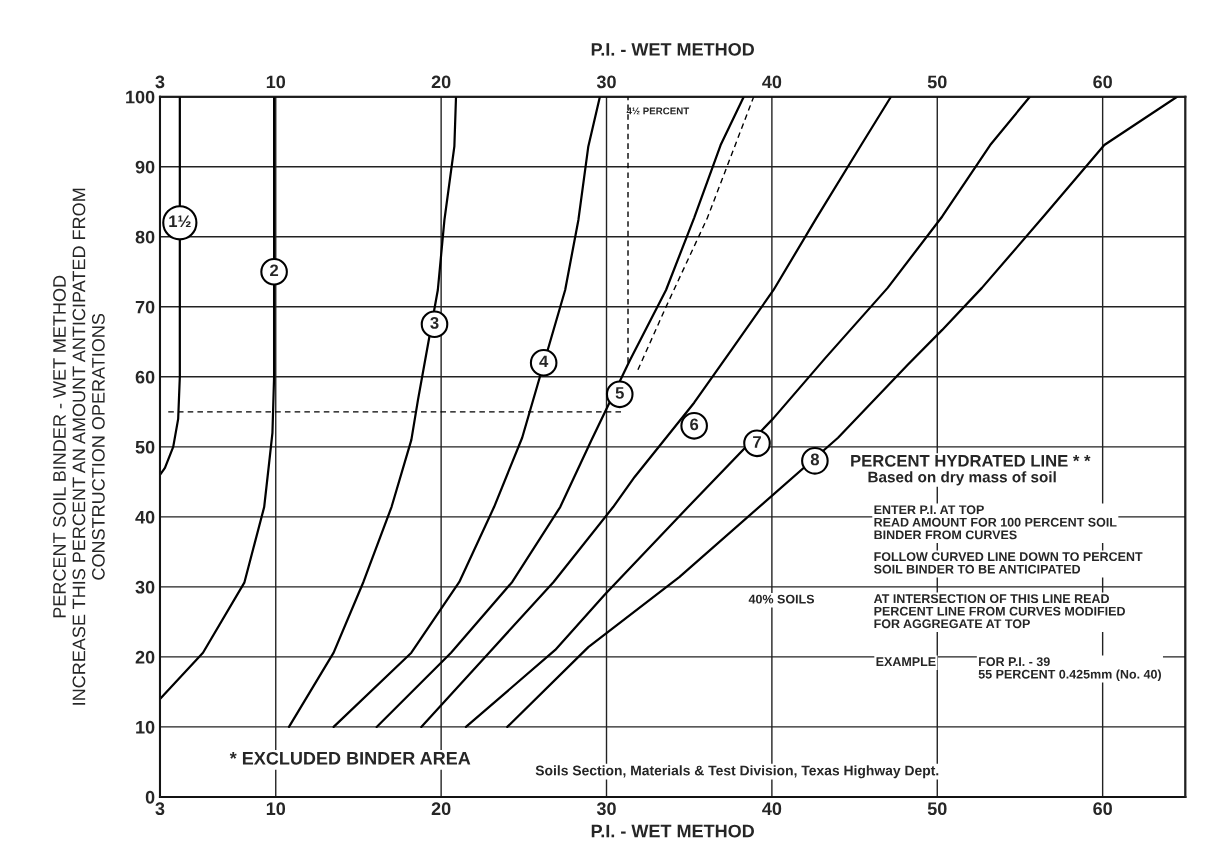  What do you see at coordinates (145, 517) in the screenshot?
I see `y-tick-label: 40` at bounding box center [145, 517].